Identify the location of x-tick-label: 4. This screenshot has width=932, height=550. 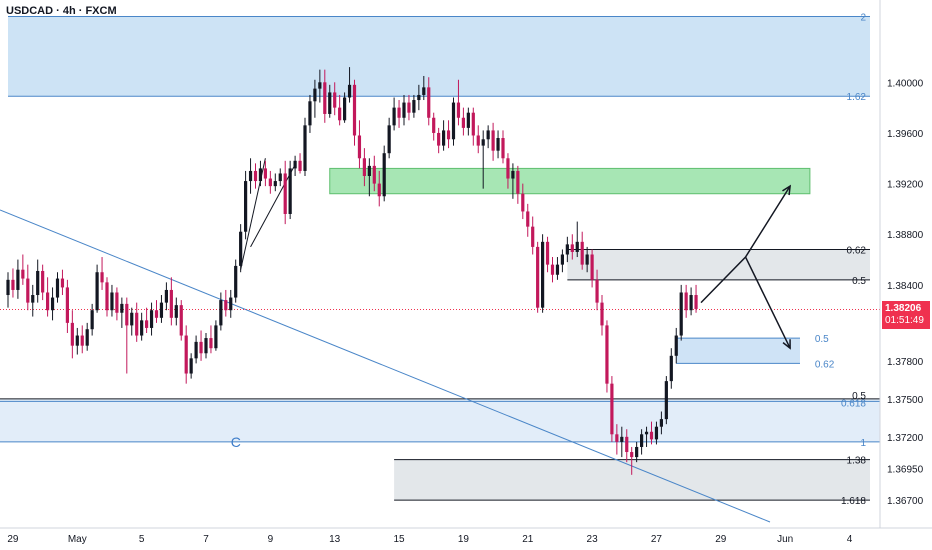
(850, 539).